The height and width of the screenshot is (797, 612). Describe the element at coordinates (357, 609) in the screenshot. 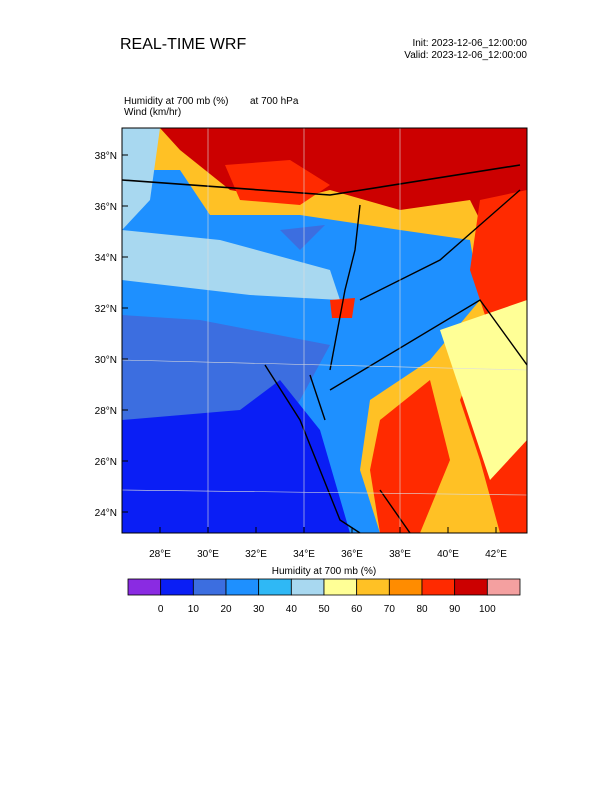

I see `colorbar-label: 60` at that location.